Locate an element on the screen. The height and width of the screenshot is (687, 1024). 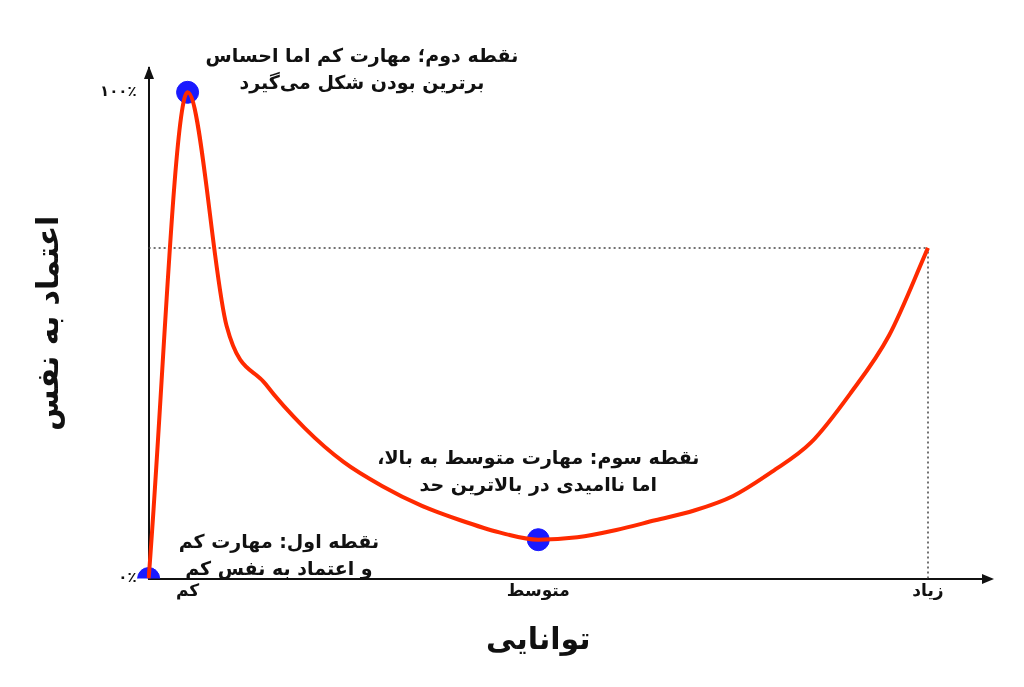
x-tick-label: زیاد is located at coordinates (928, 590).